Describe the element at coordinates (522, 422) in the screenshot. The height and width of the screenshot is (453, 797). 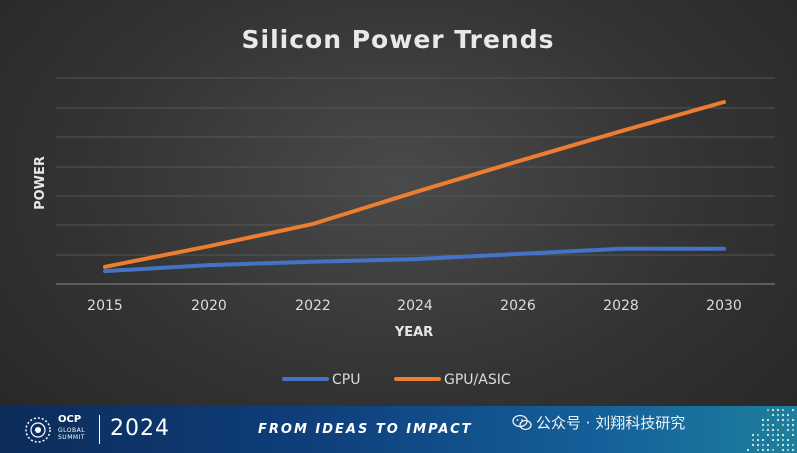
I see `wechat-icon` at that location.